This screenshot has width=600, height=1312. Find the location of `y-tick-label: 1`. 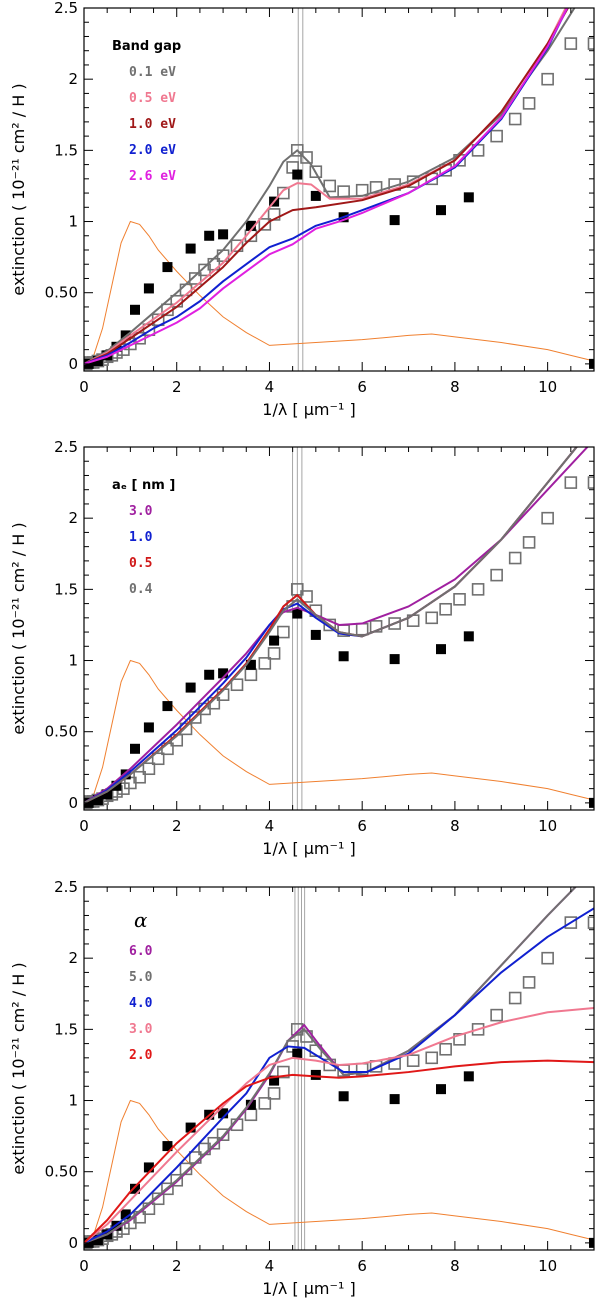

y-tick-label: 1 is located at coordinates (73, 1101).